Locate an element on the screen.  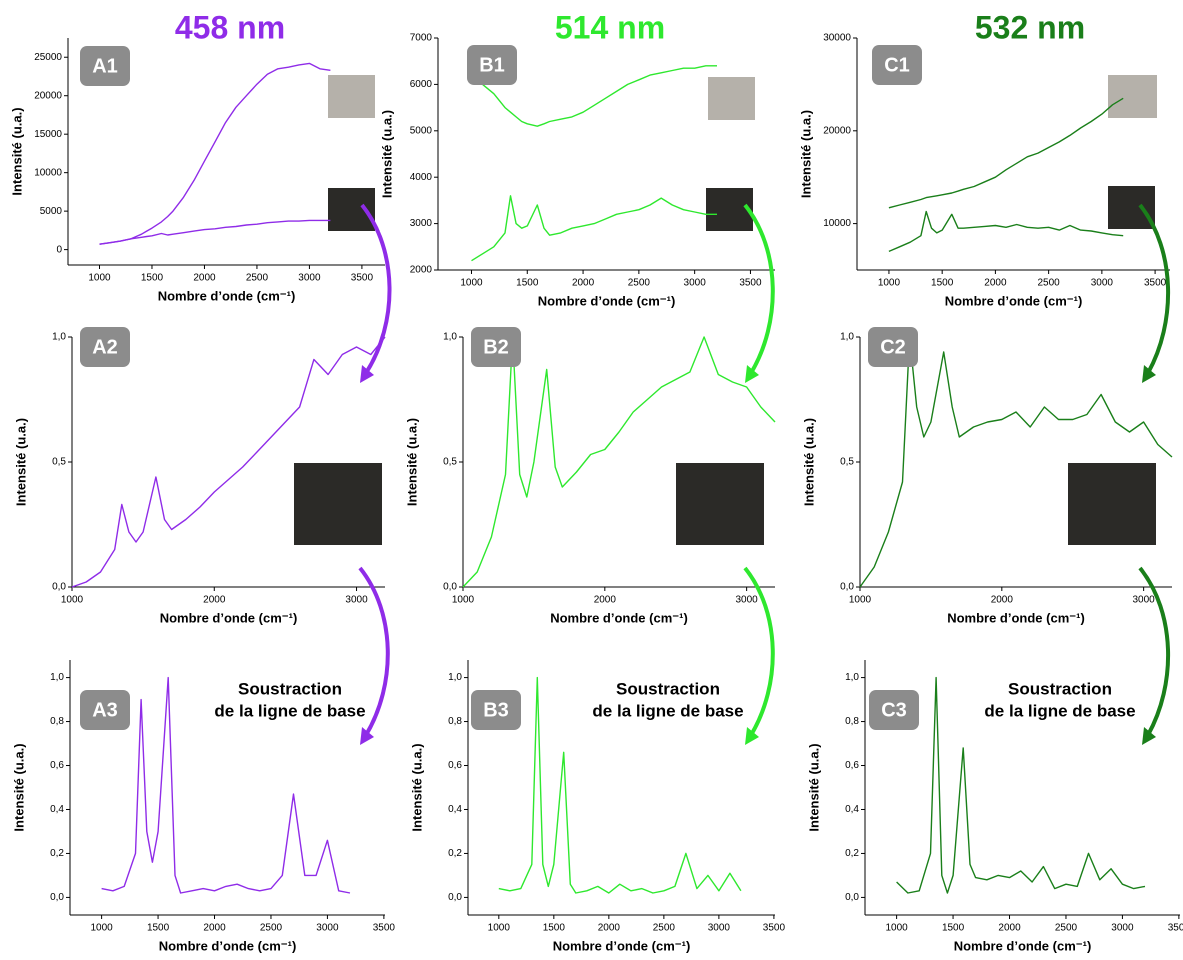
annotation: Soustraction is located at coordinates (1060, 688).